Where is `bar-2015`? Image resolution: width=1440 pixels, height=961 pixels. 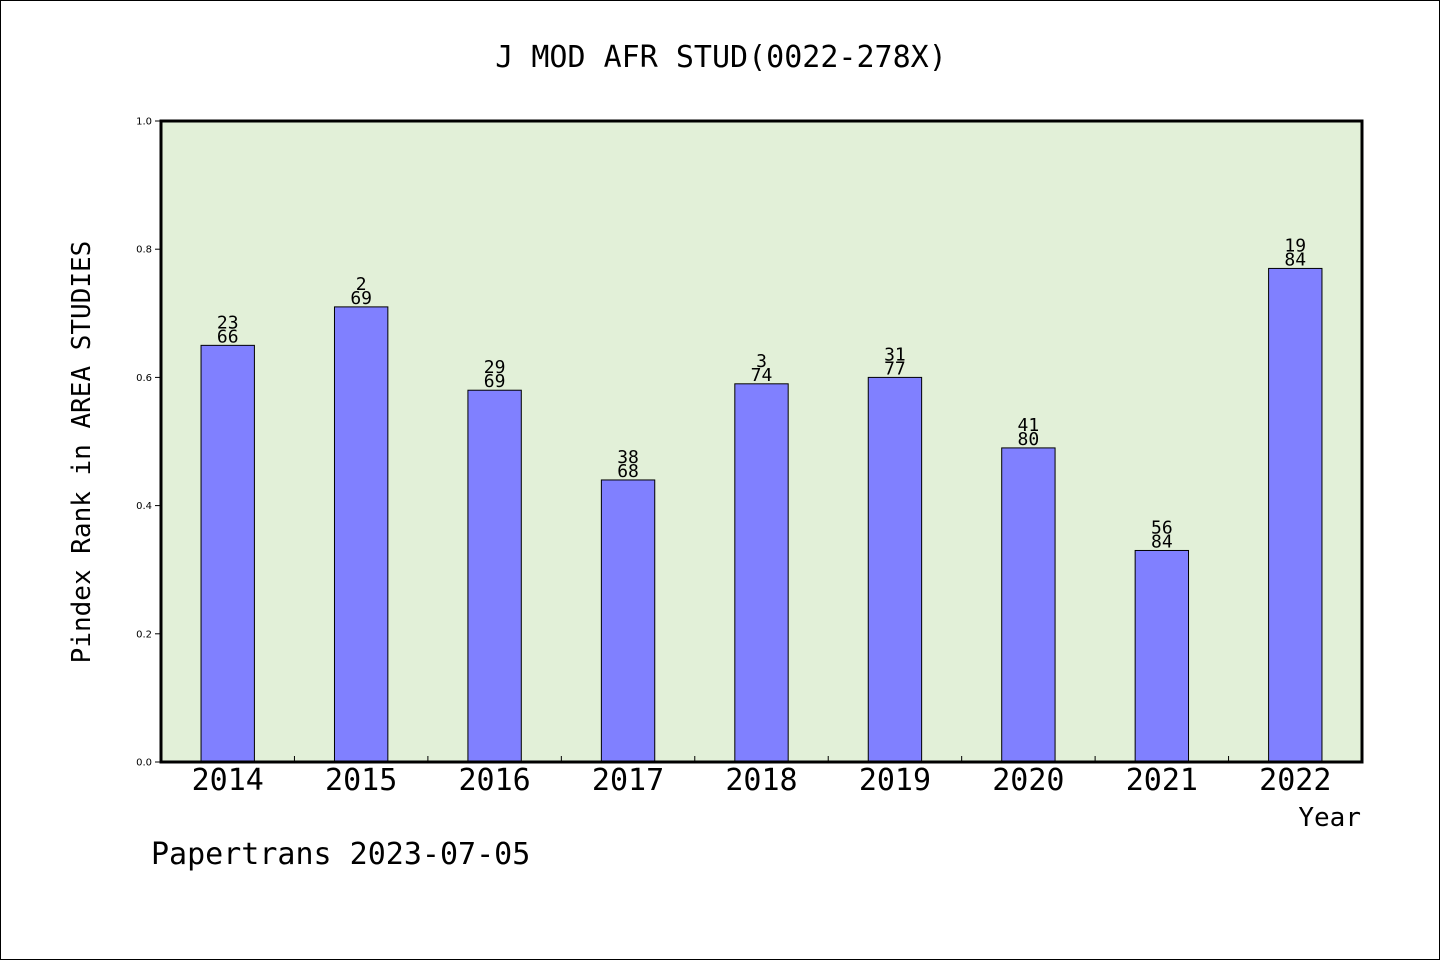
bar-2015 is located at coordinates (361, 534).